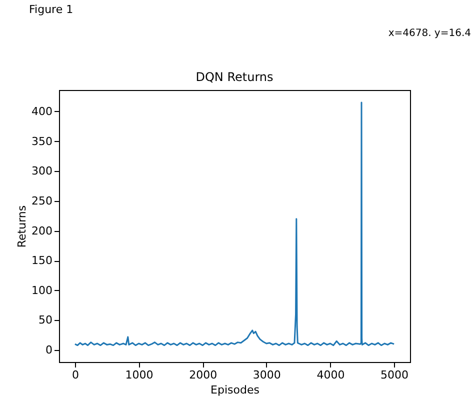  What do you see at coordinates (42, 231) in the screenshot?
I see `y-tick-label: 200` at bounding box center [42, 231].